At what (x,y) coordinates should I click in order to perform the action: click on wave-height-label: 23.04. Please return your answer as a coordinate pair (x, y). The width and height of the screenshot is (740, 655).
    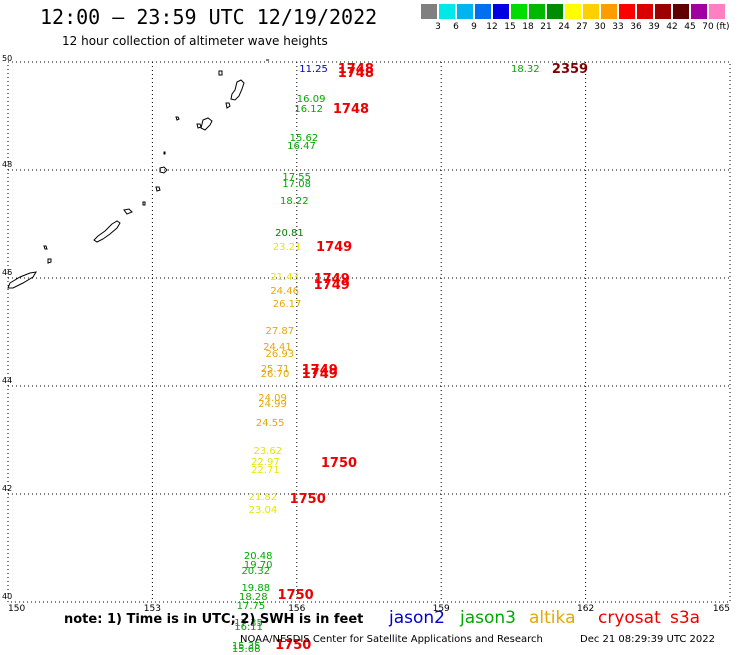
    Looking at the image, I should click on (263, 511).